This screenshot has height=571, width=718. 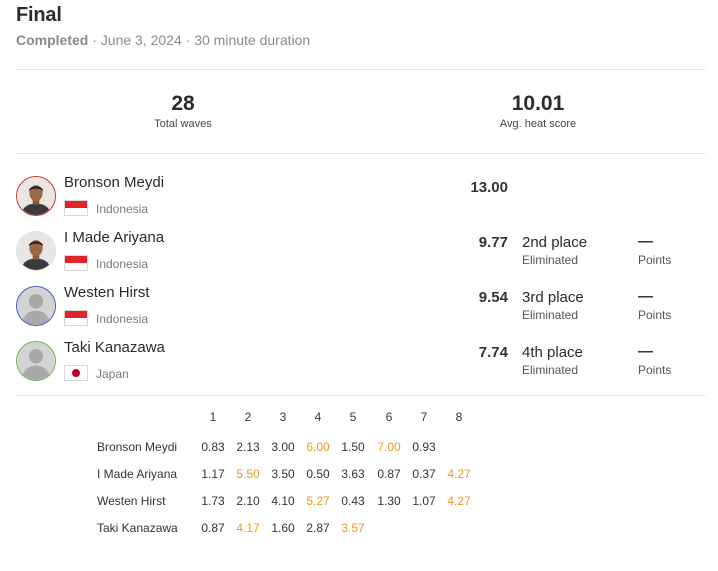 I want to click on heat-title: Final, so click(x=39, y=15).